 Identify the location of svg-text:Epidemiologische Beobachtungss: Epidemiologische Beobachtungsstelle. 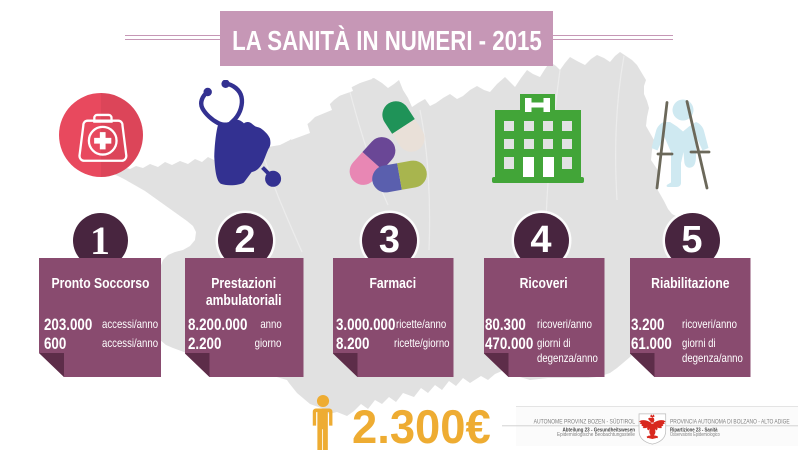
(596, 435).